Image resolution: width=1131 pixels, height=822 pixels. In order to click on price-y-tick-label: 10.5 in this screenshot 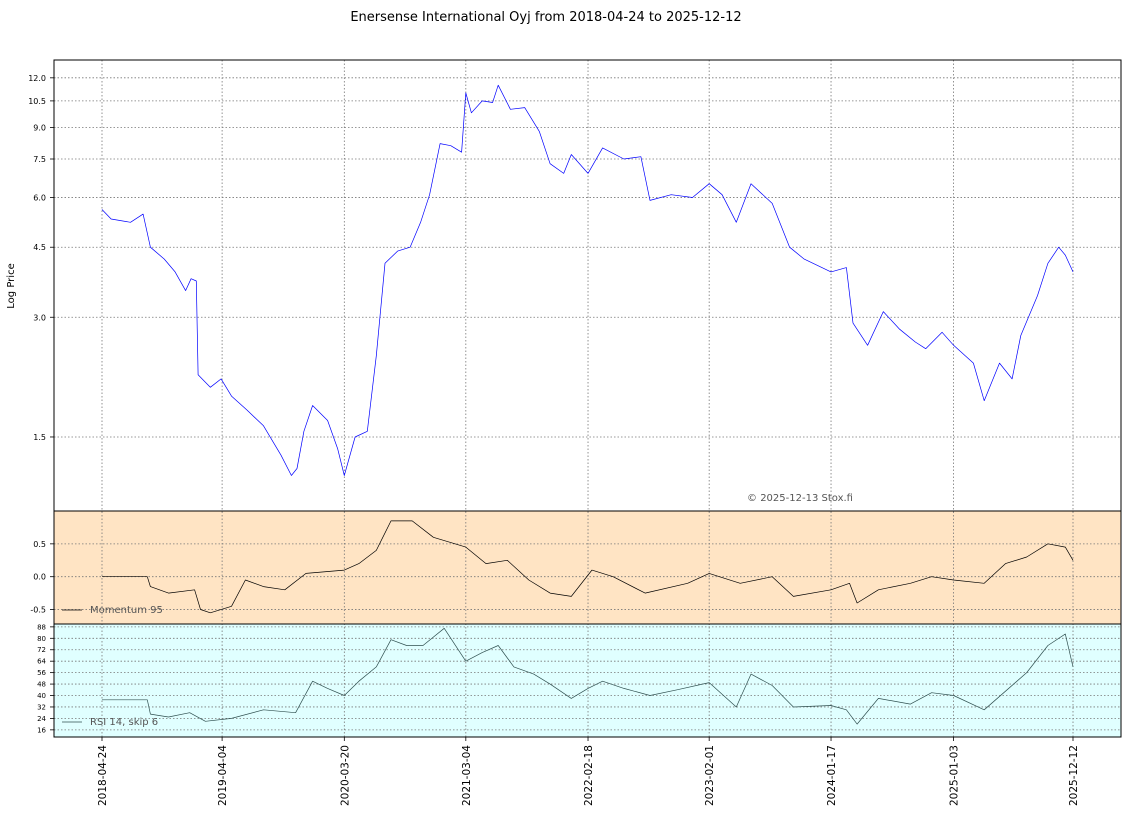, I will do `click(37, 101)`.